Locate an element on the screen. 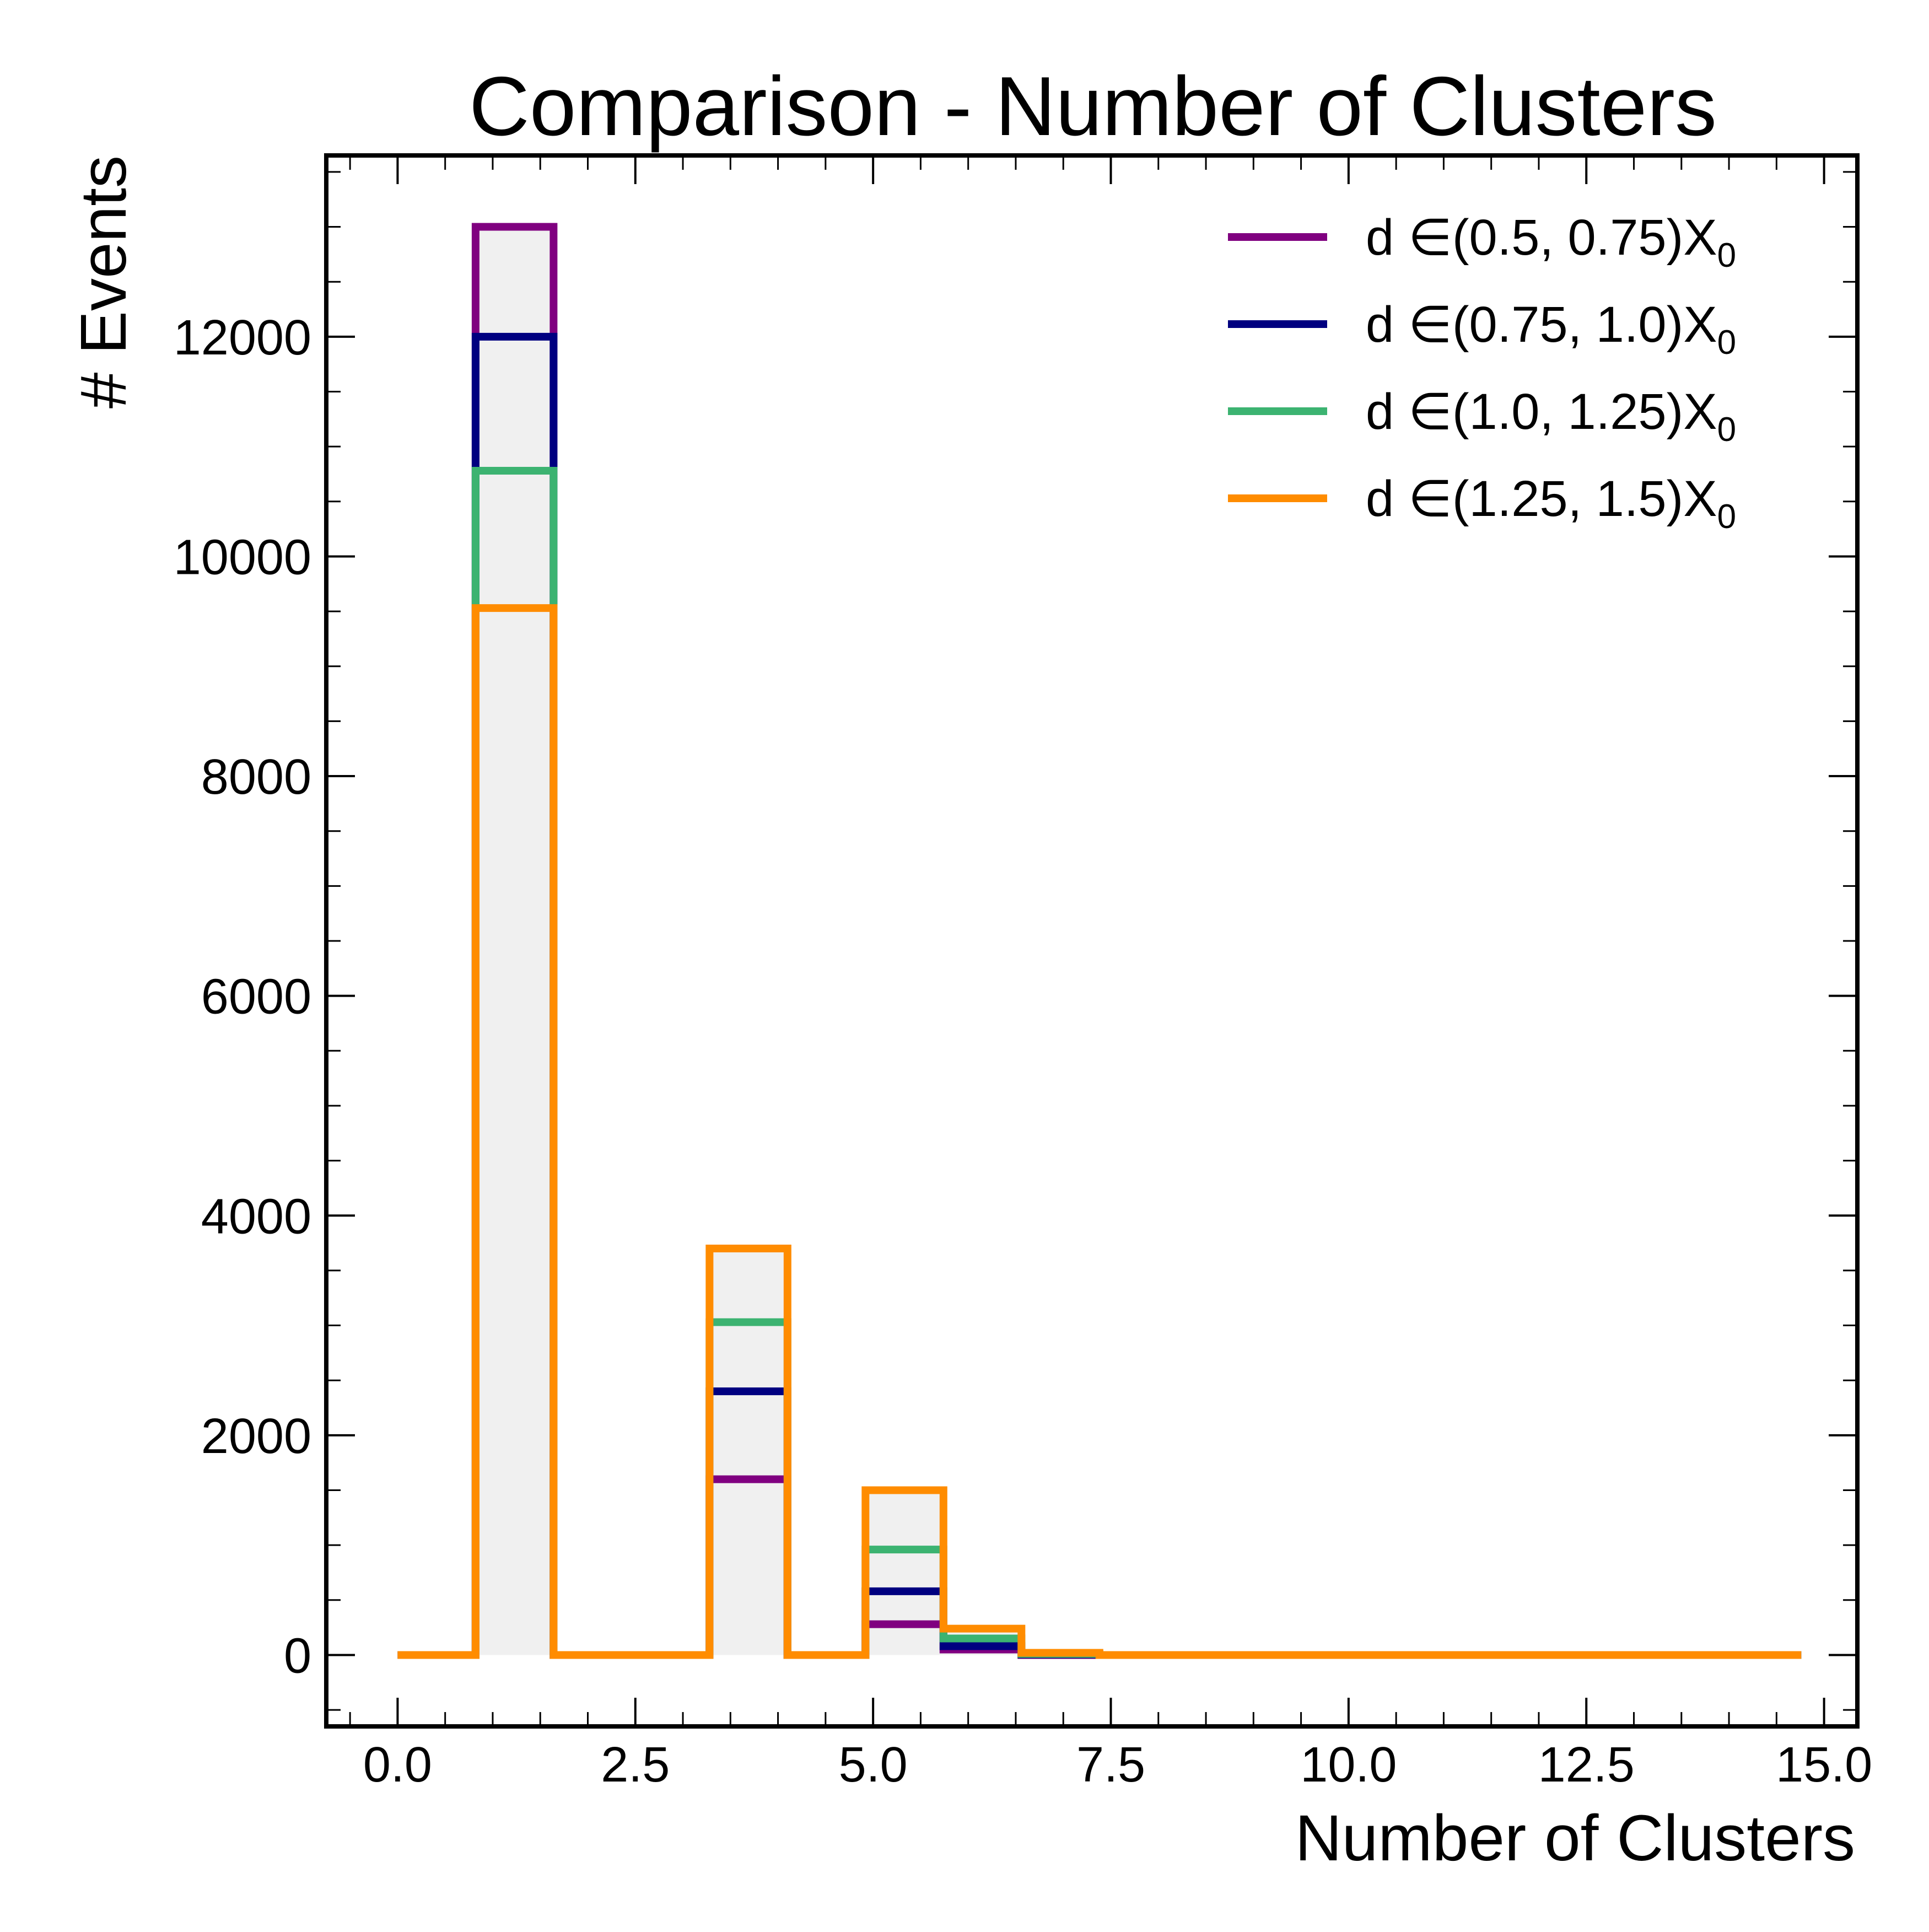 This screenshot has width=1929, height=1932. chart-title: Comparison - Number of Clusters is located at coordinates (1093, 106).